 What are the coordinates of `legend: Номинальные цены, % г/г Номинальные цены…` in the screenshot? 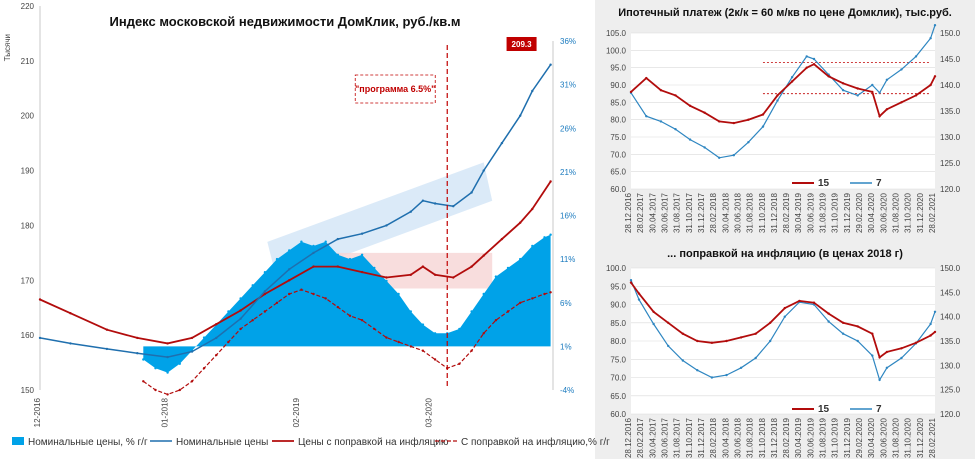 It's located at (311, 442).